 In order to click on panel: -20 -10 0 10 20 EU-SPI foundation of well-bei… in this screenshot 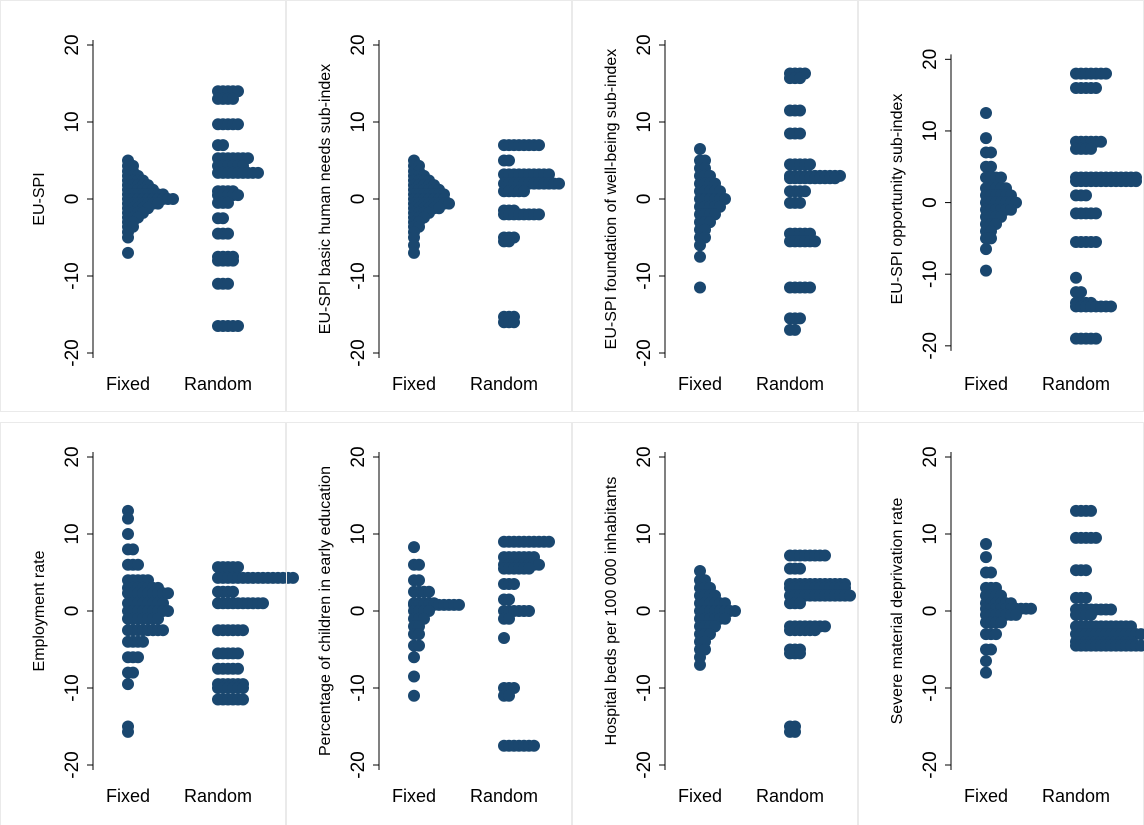, I will do `click(715, 206)`.